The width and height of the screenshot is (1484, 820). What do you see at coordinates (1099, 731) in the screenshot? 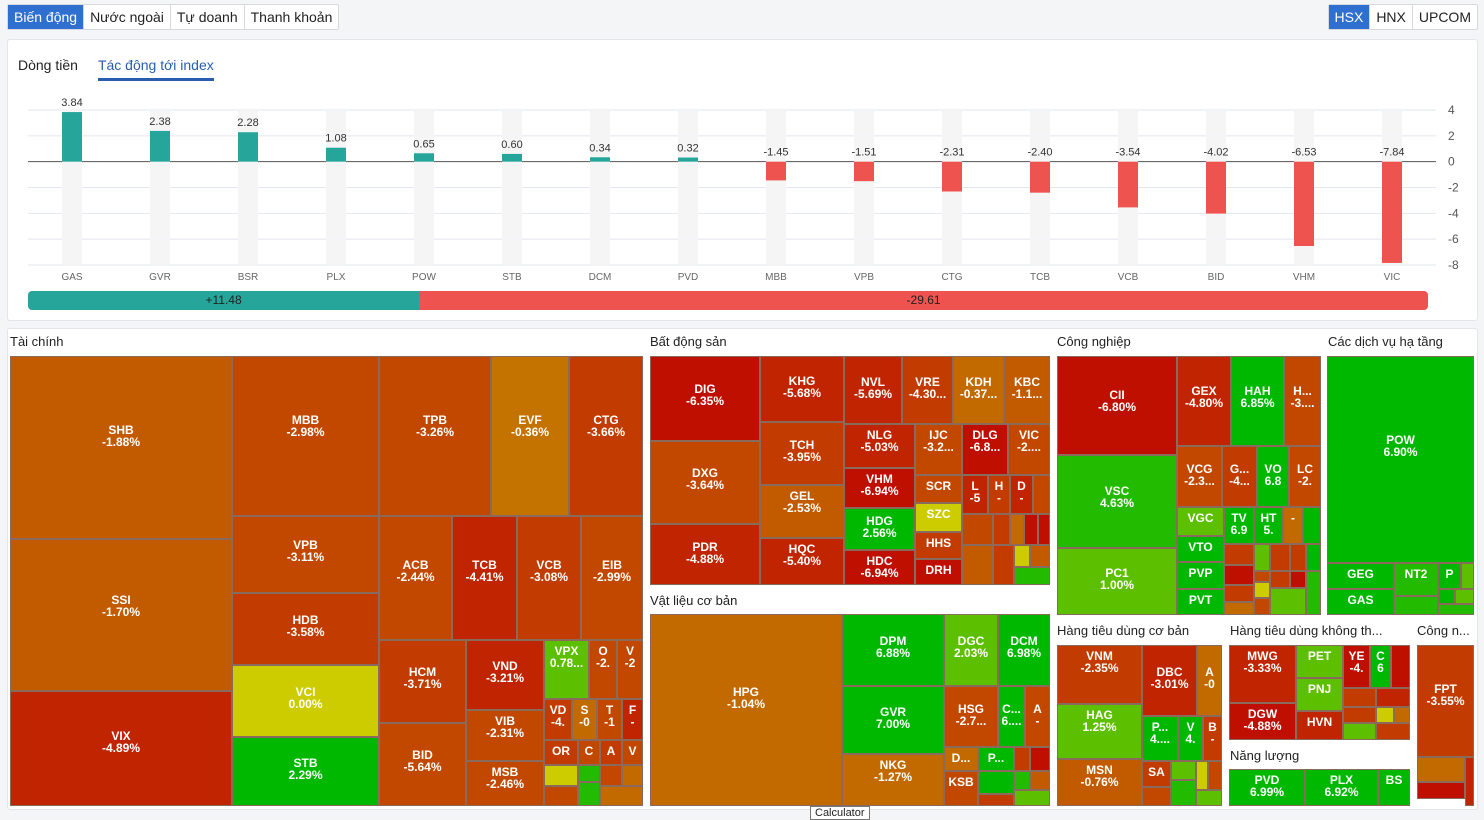
I see `stock-tile-hag: HAG 1.25%` at bounding box center [1099, 731].